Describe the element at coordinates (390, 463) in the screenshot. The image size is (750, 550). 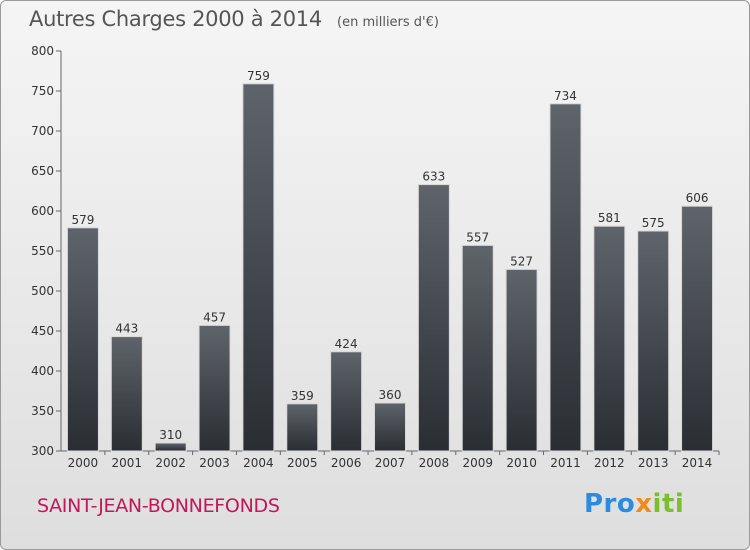
I see `x-tick-label: 2007` at that location.